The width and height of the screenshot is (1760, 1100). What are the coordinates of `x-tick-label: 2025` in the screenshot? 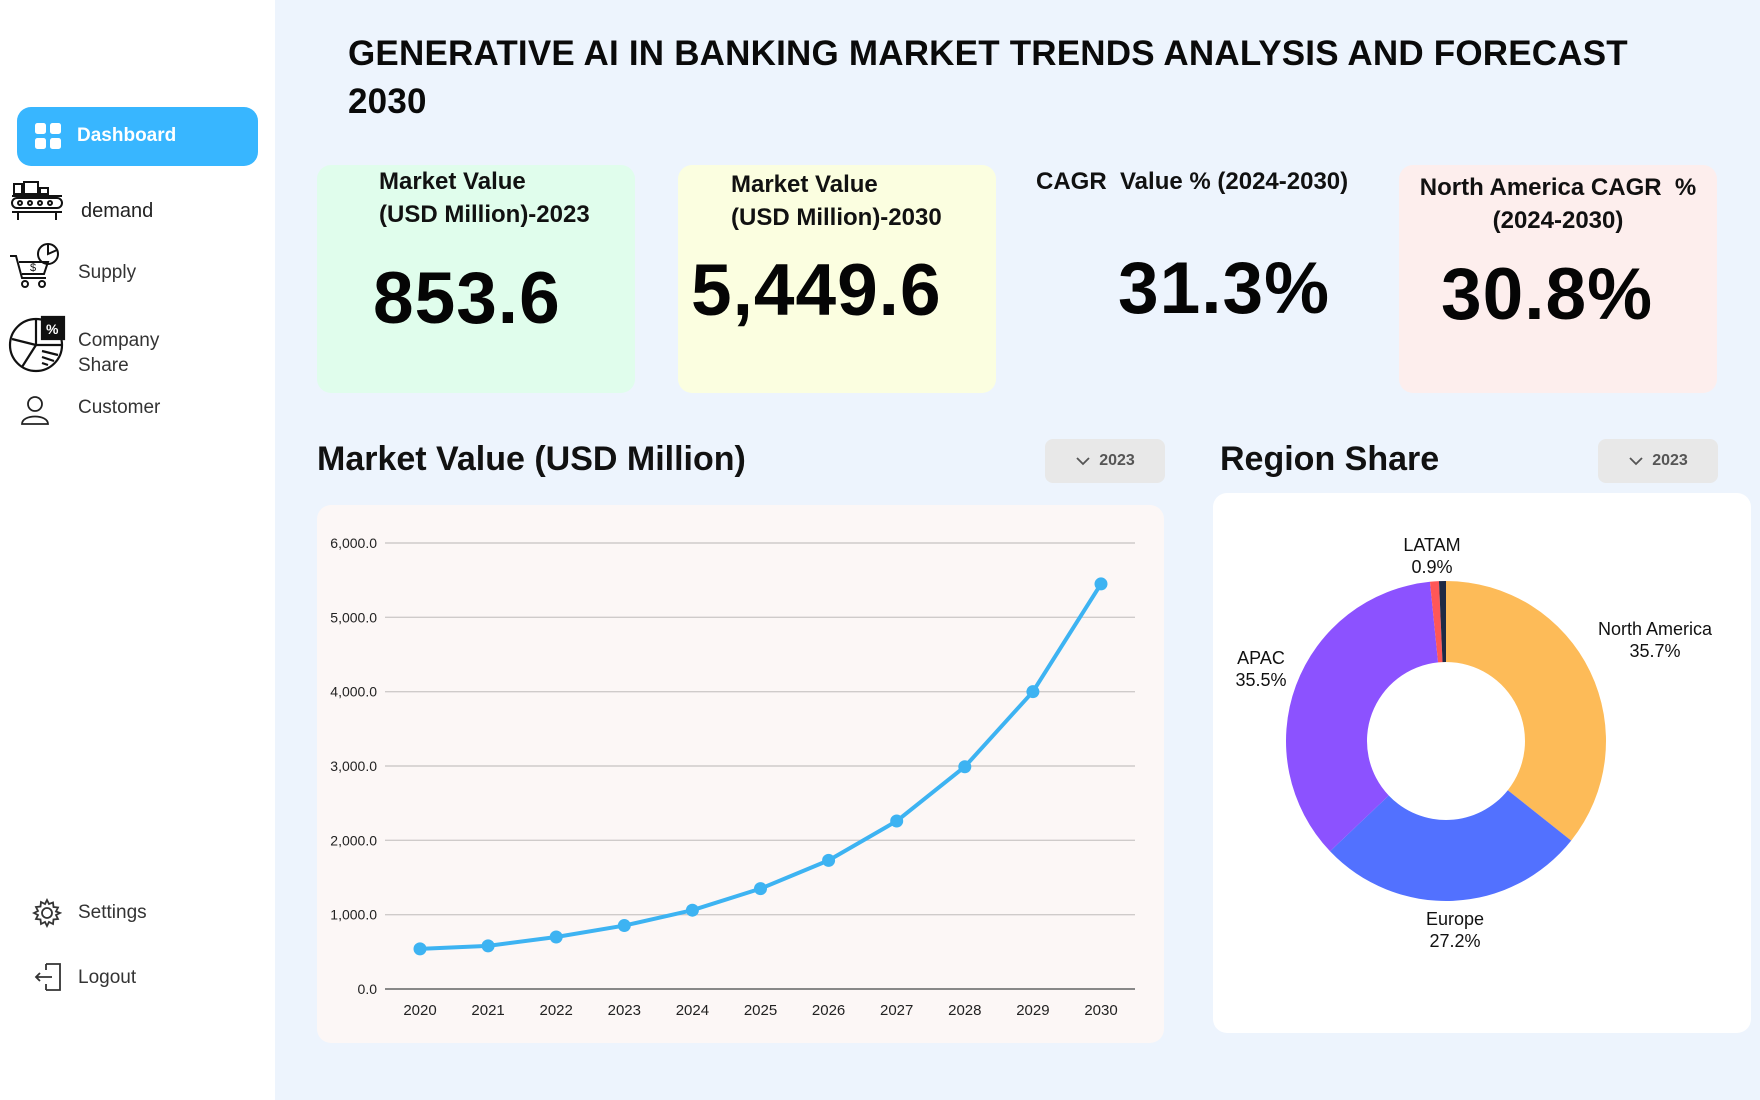 It's located at (760, 1010).